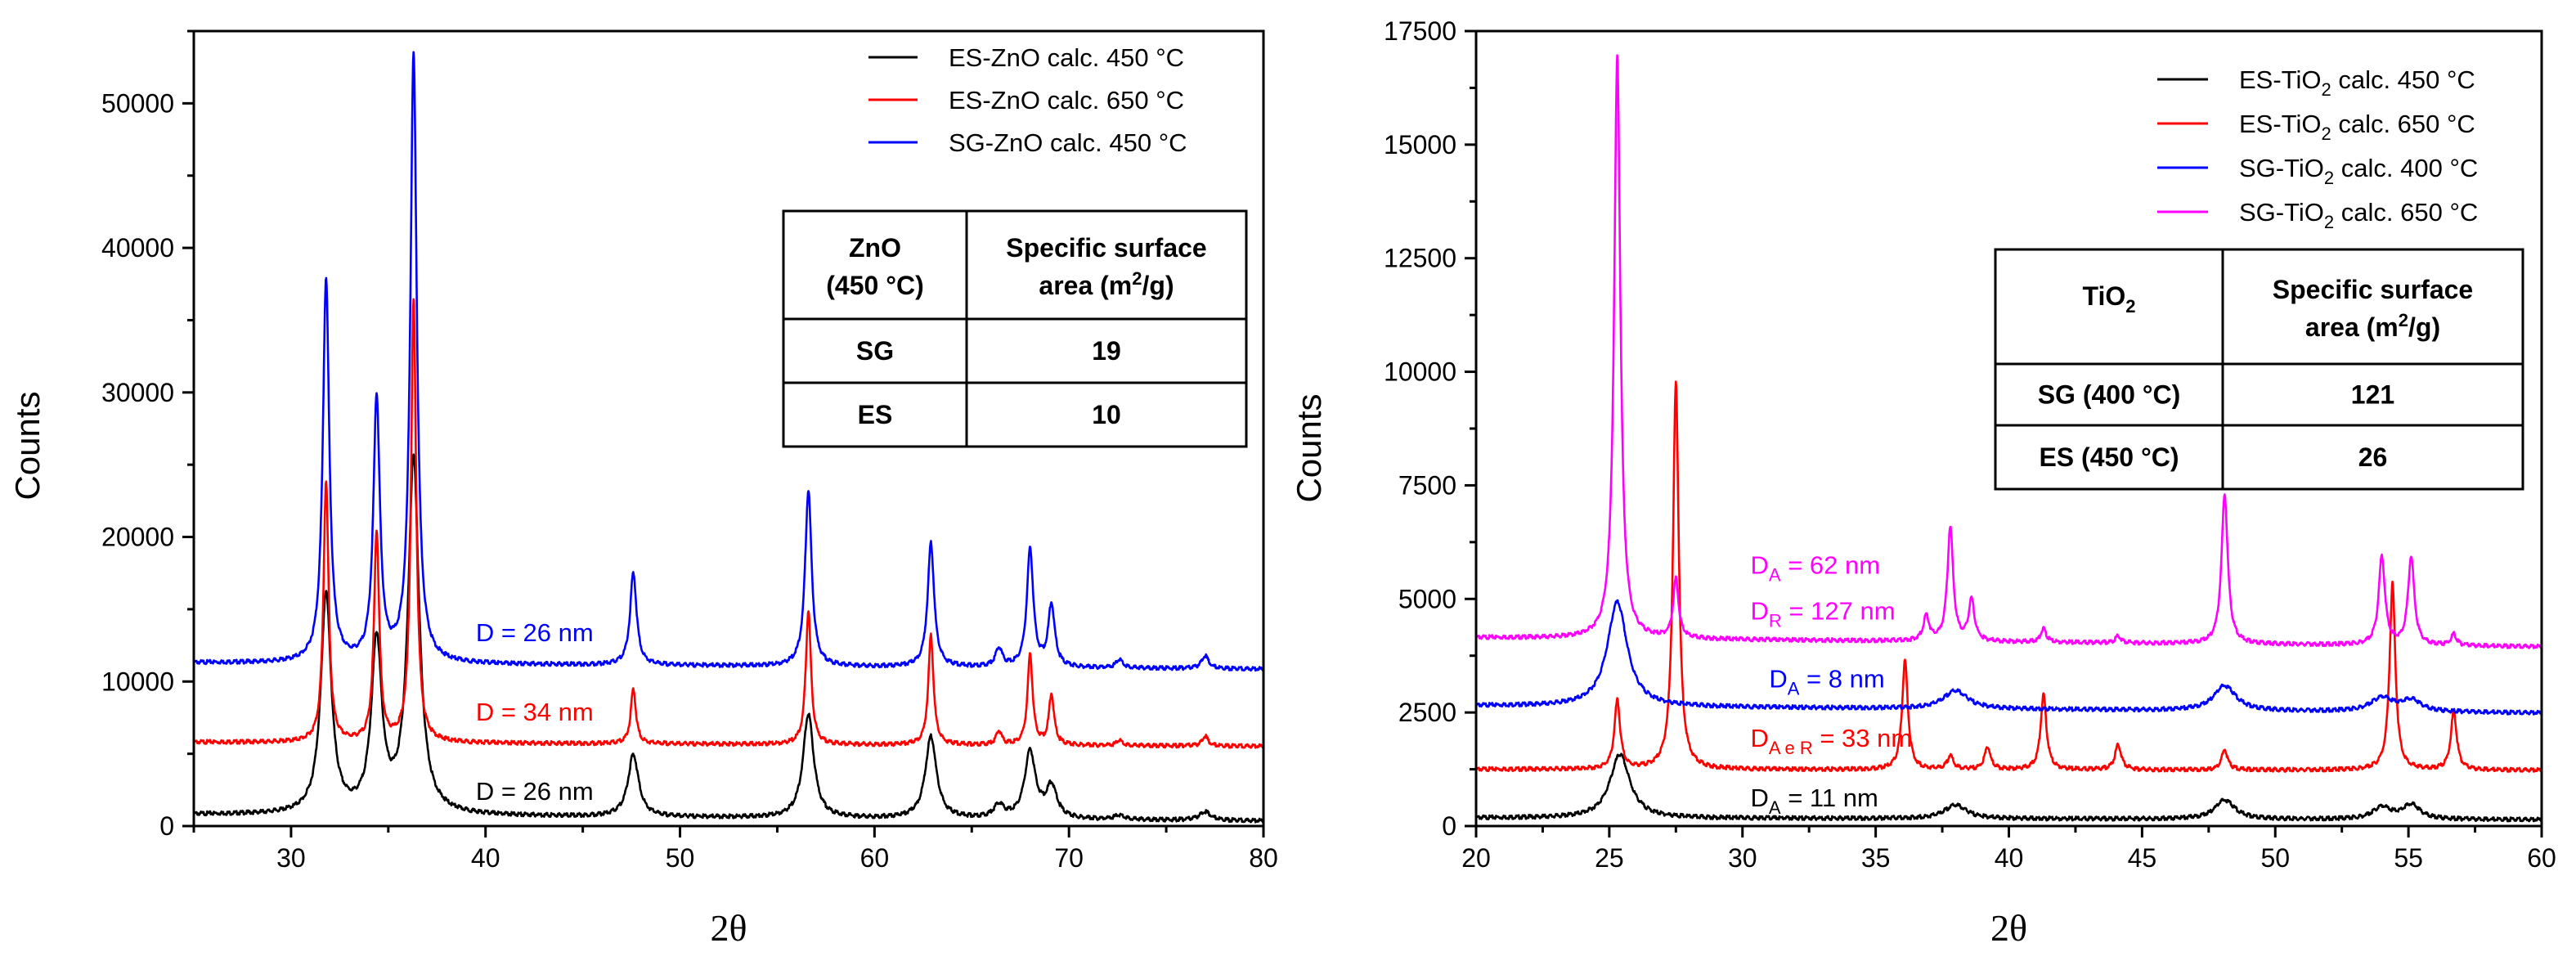  Describe the element at coordinates (1427, 598) in the screenshot. I see `y-tick-label: 5000` at that location.